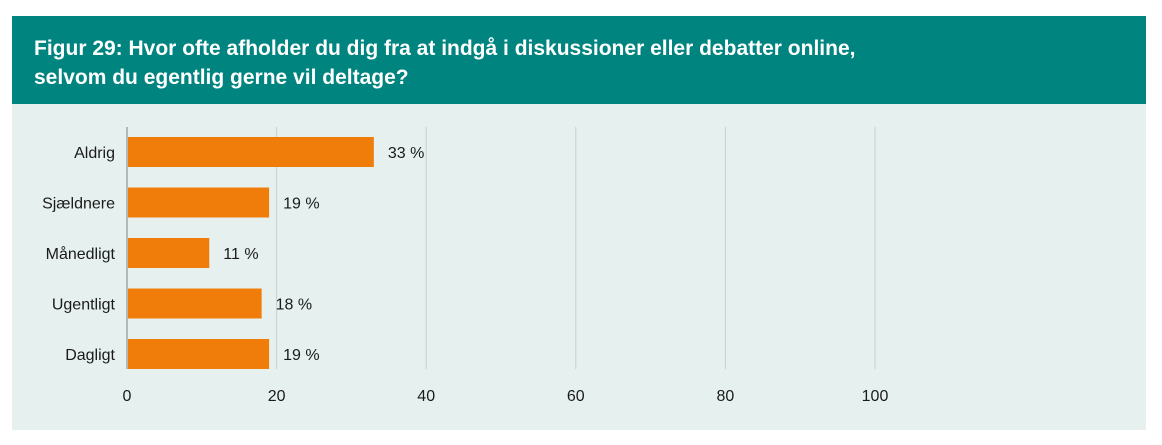 This screenshot has height=445, width=1162. What do you see at coordinates (84, 305) in the screenshot?
I see `category-label: Ugentligt` at bounding box center [84, 305].